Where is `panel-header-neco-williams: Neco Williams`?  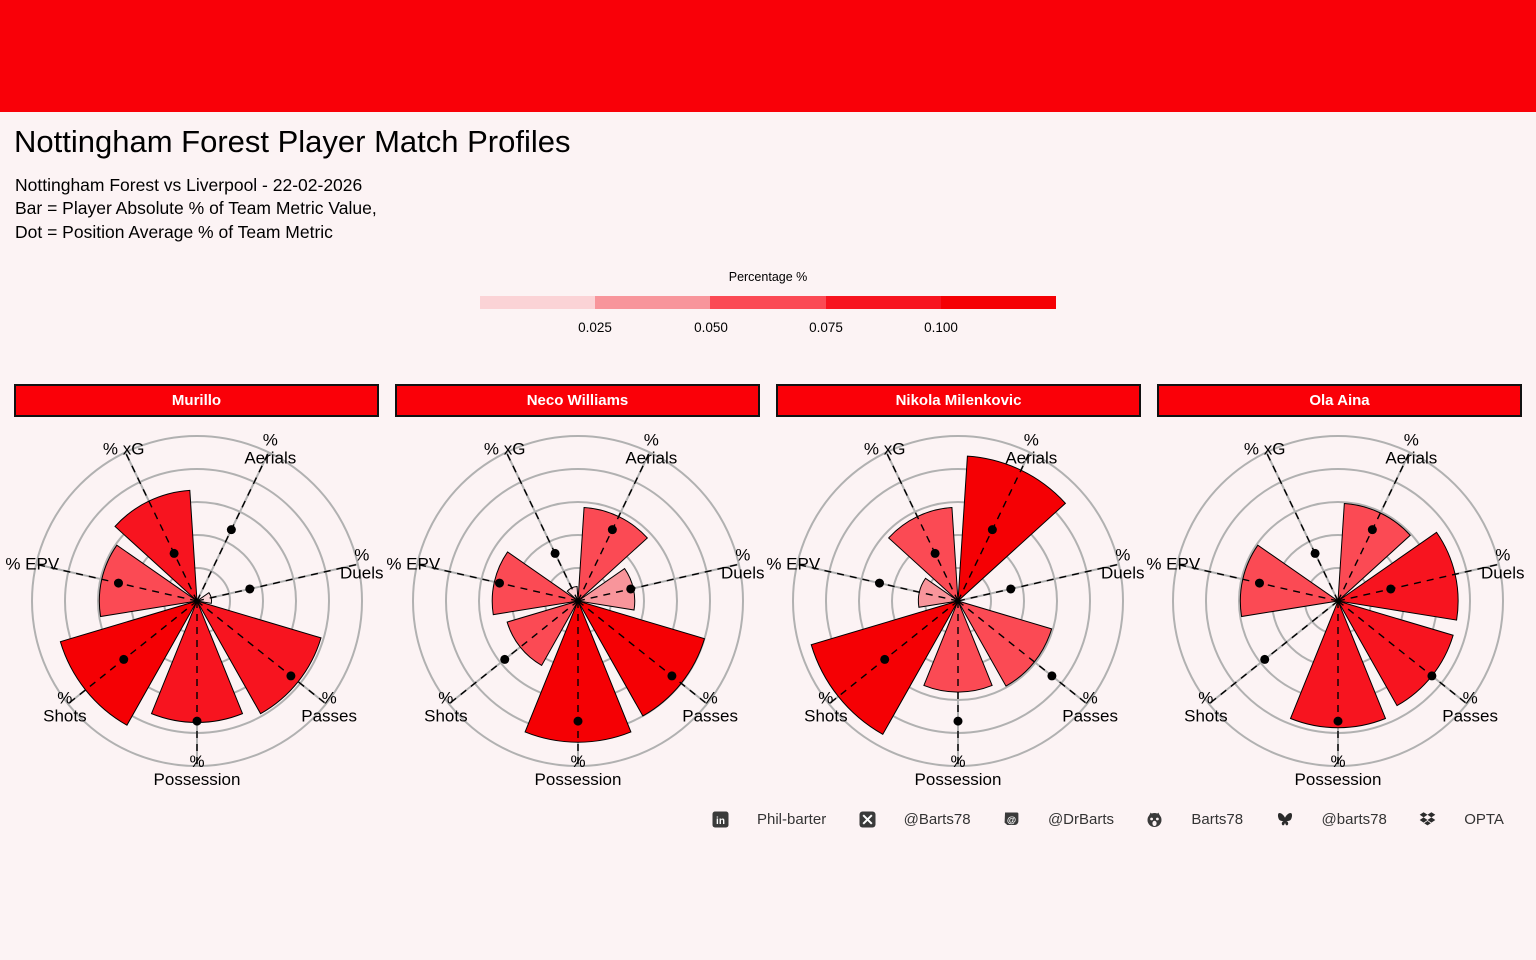
panel-header-neco-williams: Neco Williams is located at coordinates (577, 400).